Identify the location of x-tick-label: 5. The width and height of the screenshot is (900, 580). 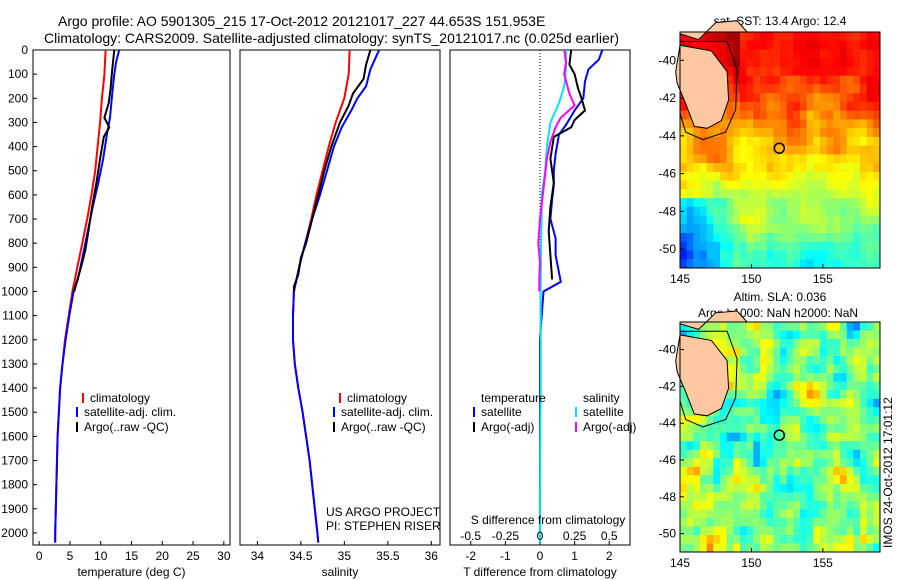
(70, 556).